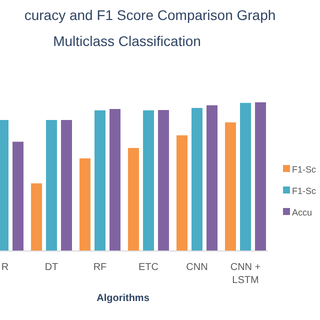  What do you see at coordinates (197, 267) in the screenshot?
I see `x-tick-label: CNN` at bounding box center [197, 267].